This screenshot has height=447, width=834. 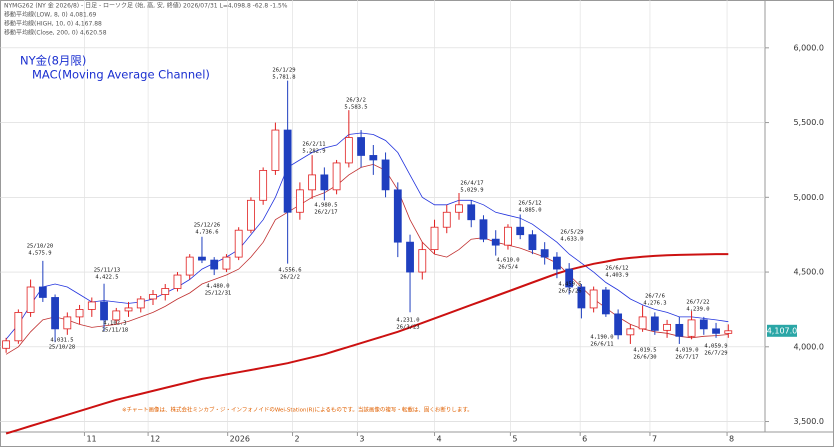 What do you see at coordinates (106, 278) in the screenshot?
I see `annotation: 4,422.5` at bounding box center [106, 278].